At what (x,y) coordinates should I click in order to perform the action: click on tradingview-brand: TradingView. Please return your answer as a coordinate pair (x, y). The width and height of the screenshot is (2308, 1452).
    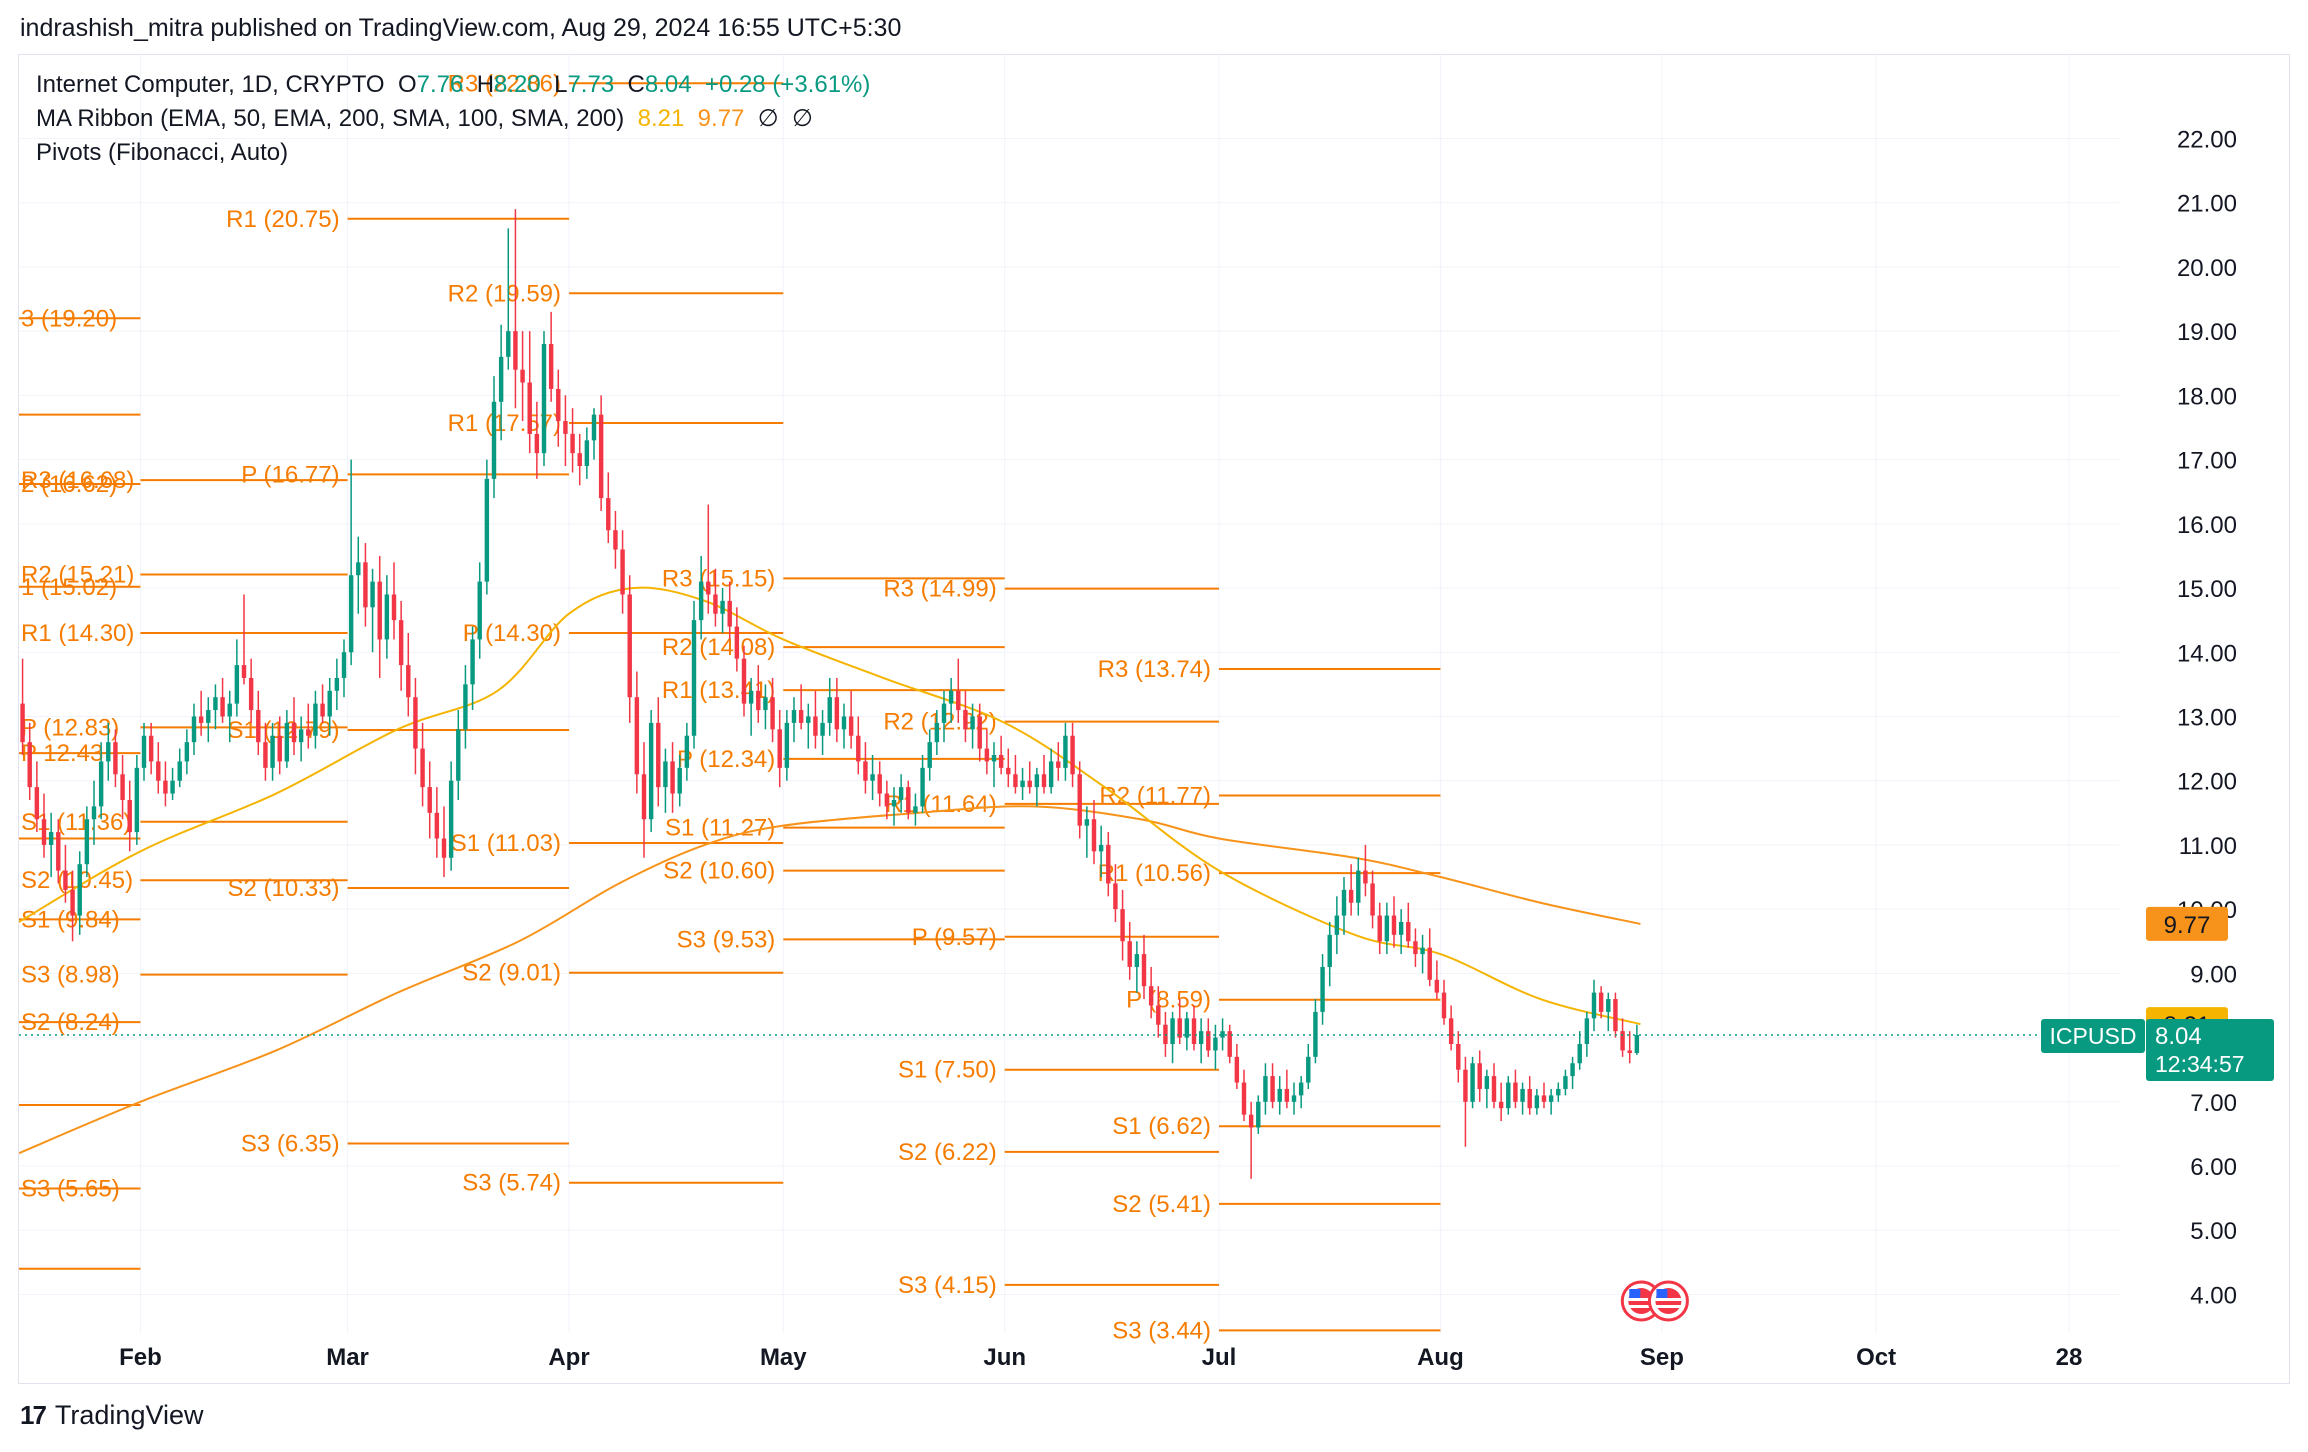
    Looking at the image, I should click on (129, 1415).